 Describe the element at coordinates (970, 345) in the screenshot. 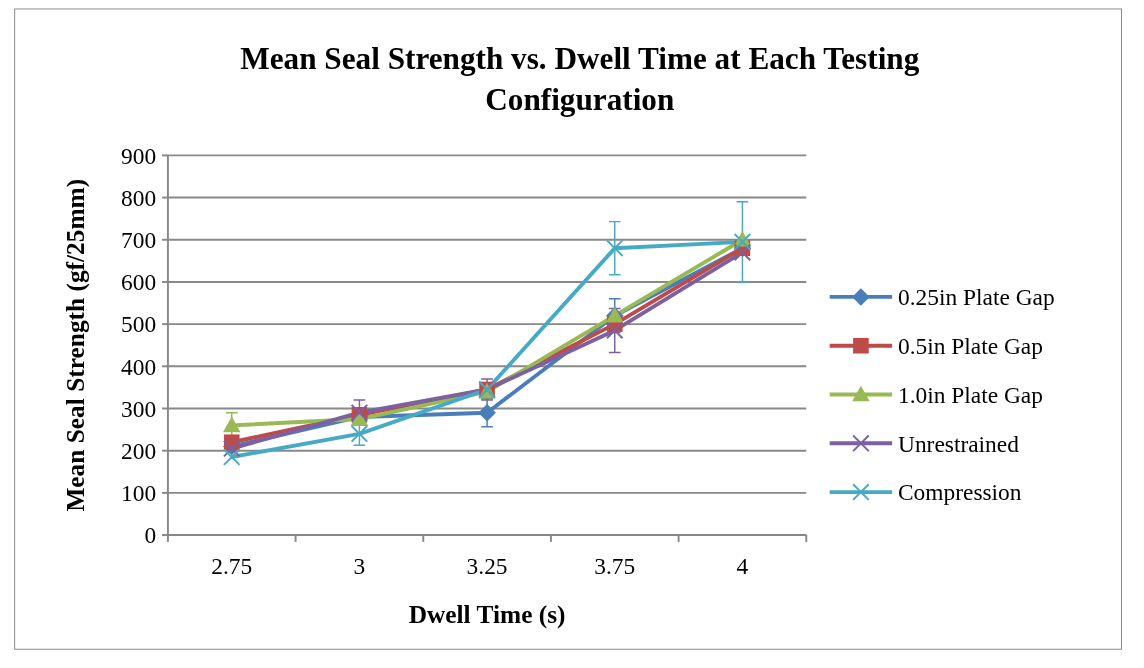

I see `legend-label: 0.5in Plate Gap` at that location.